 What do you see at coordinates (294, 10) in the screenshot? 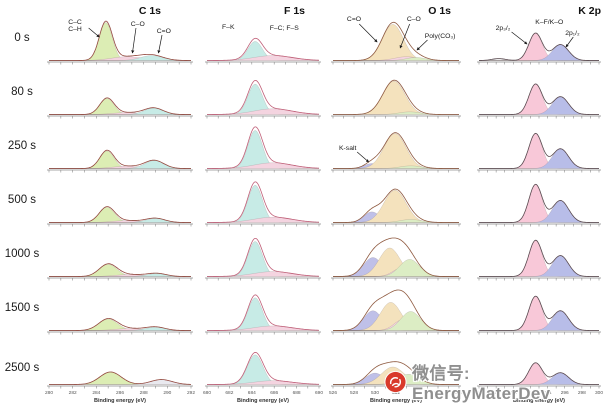
I see `column-title-f1s: F 1s` at bounding box center [294, 10].